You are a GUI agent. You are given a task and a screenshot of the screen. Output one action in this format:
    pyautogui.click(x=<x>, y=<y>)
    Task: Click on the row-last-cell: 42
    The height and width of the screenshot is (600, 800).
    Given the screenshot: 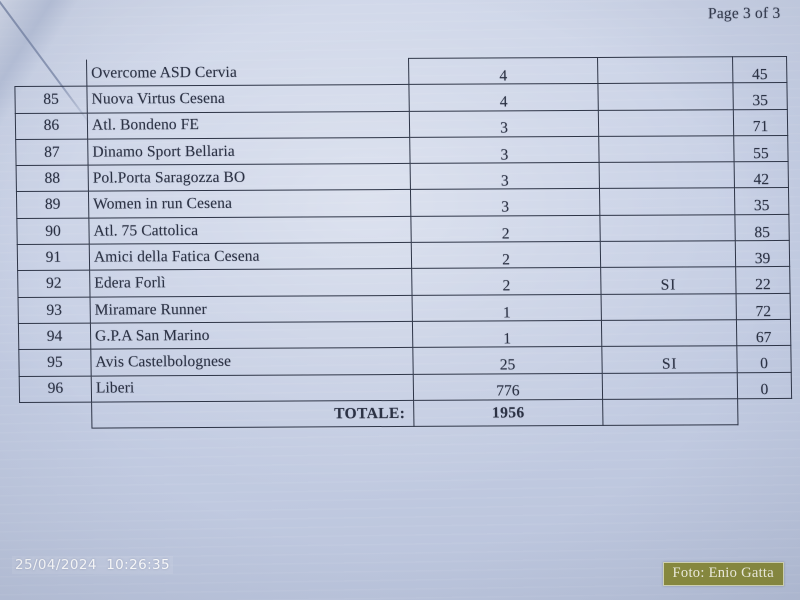 What is the action you would take?
    pyautogui.click(x=761, y=175)
    